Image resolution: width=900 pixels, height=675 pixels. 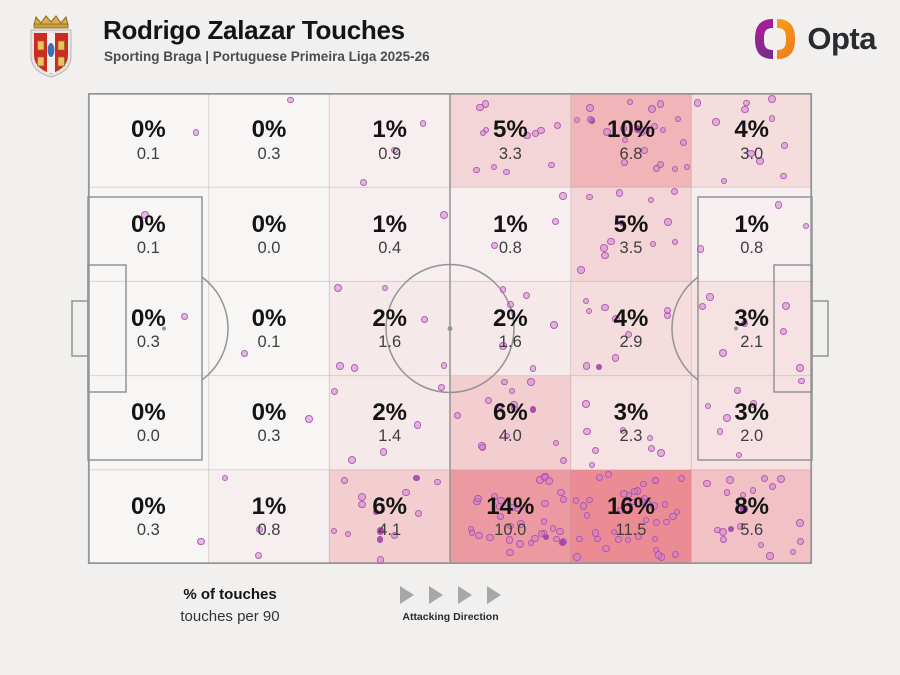 I want to click on zone-label: 4% 2.9, so click(x=631, y=328).